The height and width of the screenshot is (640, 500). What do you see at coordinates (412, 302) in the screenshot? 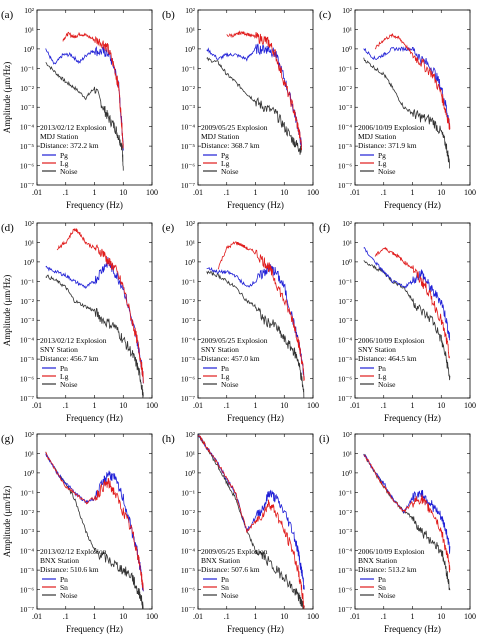
I see `series-line-lg` at bounding box center [412, 302].